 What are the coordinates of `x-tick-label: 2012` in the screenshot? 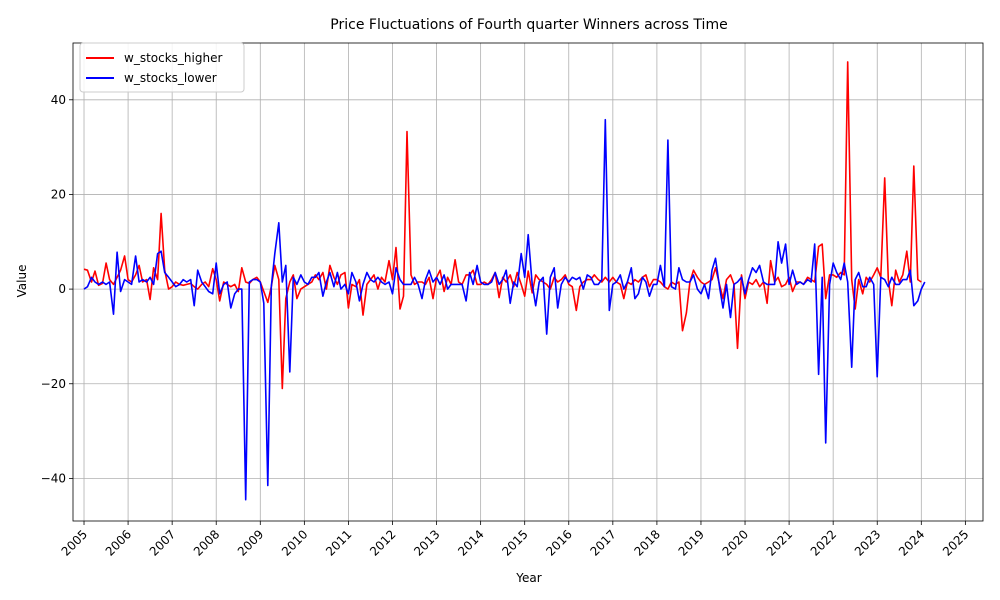 It's located at (382, 542).